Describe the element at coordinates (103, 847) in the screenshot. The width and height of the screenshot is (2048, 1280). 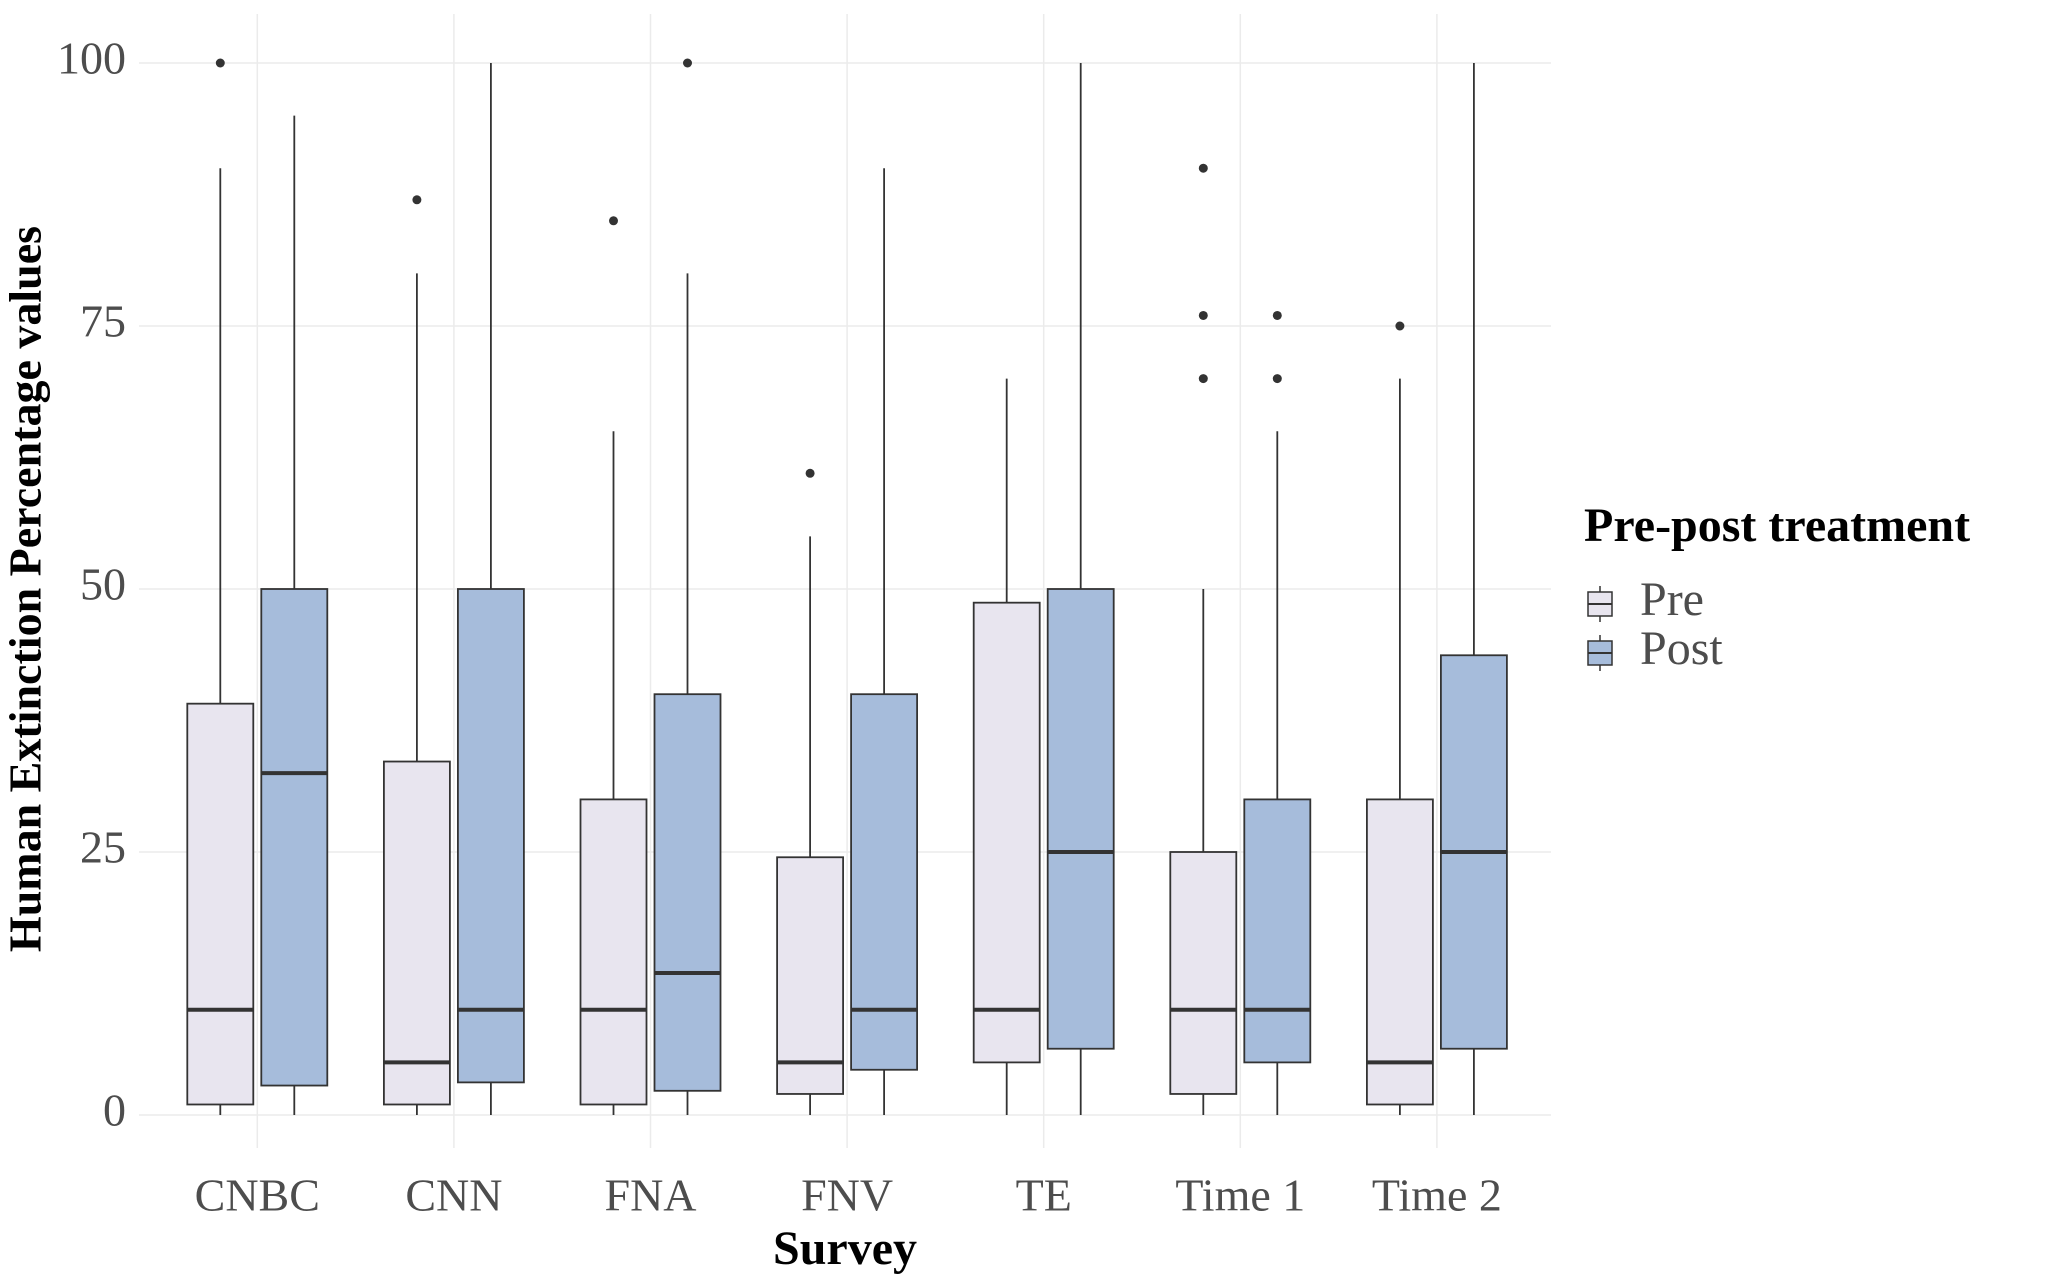
I see `y-tick-label: 25` at that location.